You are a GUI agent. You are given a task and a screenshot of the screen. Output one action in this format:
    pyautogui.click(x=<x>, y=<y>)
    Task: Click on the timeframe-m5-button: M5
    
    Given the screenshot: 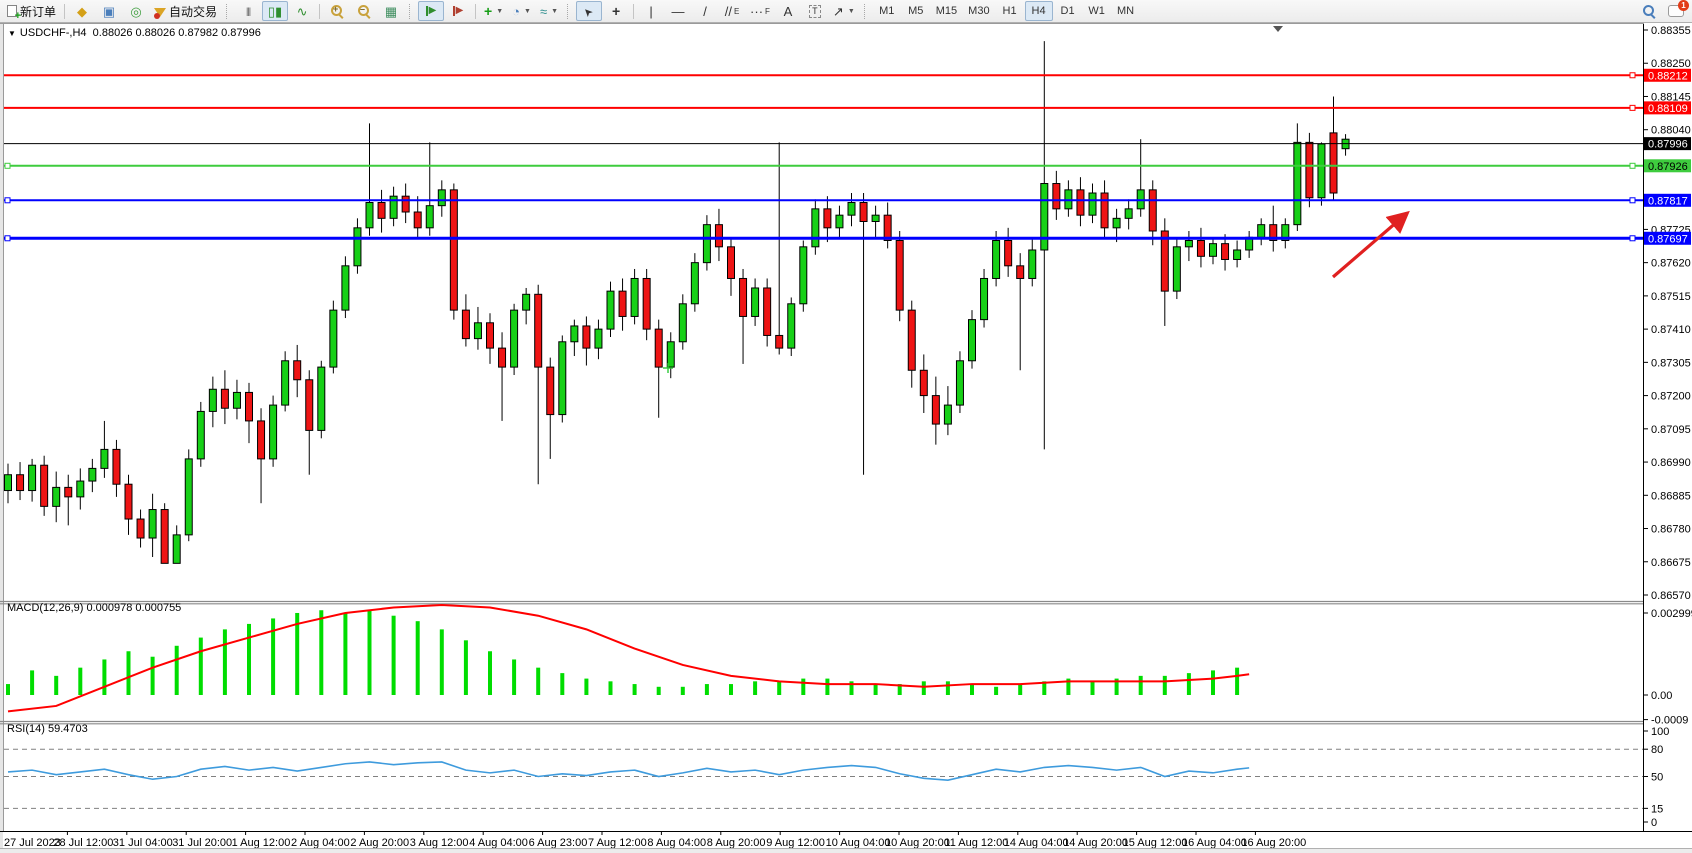 What is the action you would take?
    pyautogui.click(x=916, y=11)
    